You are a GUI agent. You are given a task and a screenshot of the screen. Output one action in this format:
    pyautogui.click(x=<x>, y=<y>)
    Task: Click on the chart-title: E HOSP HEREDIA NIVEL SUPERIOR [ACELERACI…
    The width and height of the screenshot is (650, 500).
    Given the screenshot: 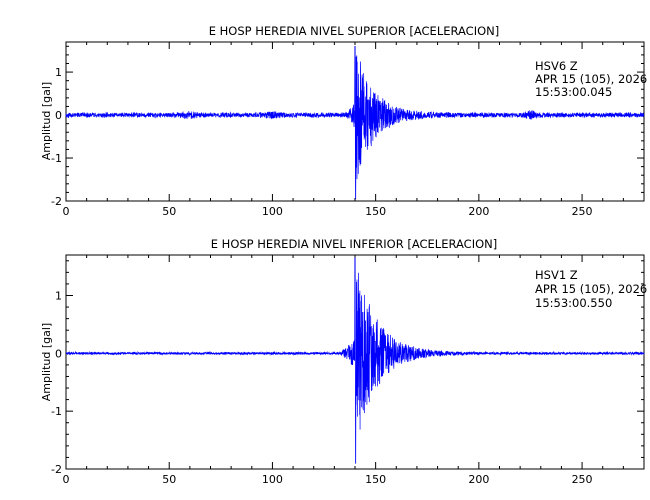 What is the action you would take?
    pyautogui.click(x=354, y=31)
    